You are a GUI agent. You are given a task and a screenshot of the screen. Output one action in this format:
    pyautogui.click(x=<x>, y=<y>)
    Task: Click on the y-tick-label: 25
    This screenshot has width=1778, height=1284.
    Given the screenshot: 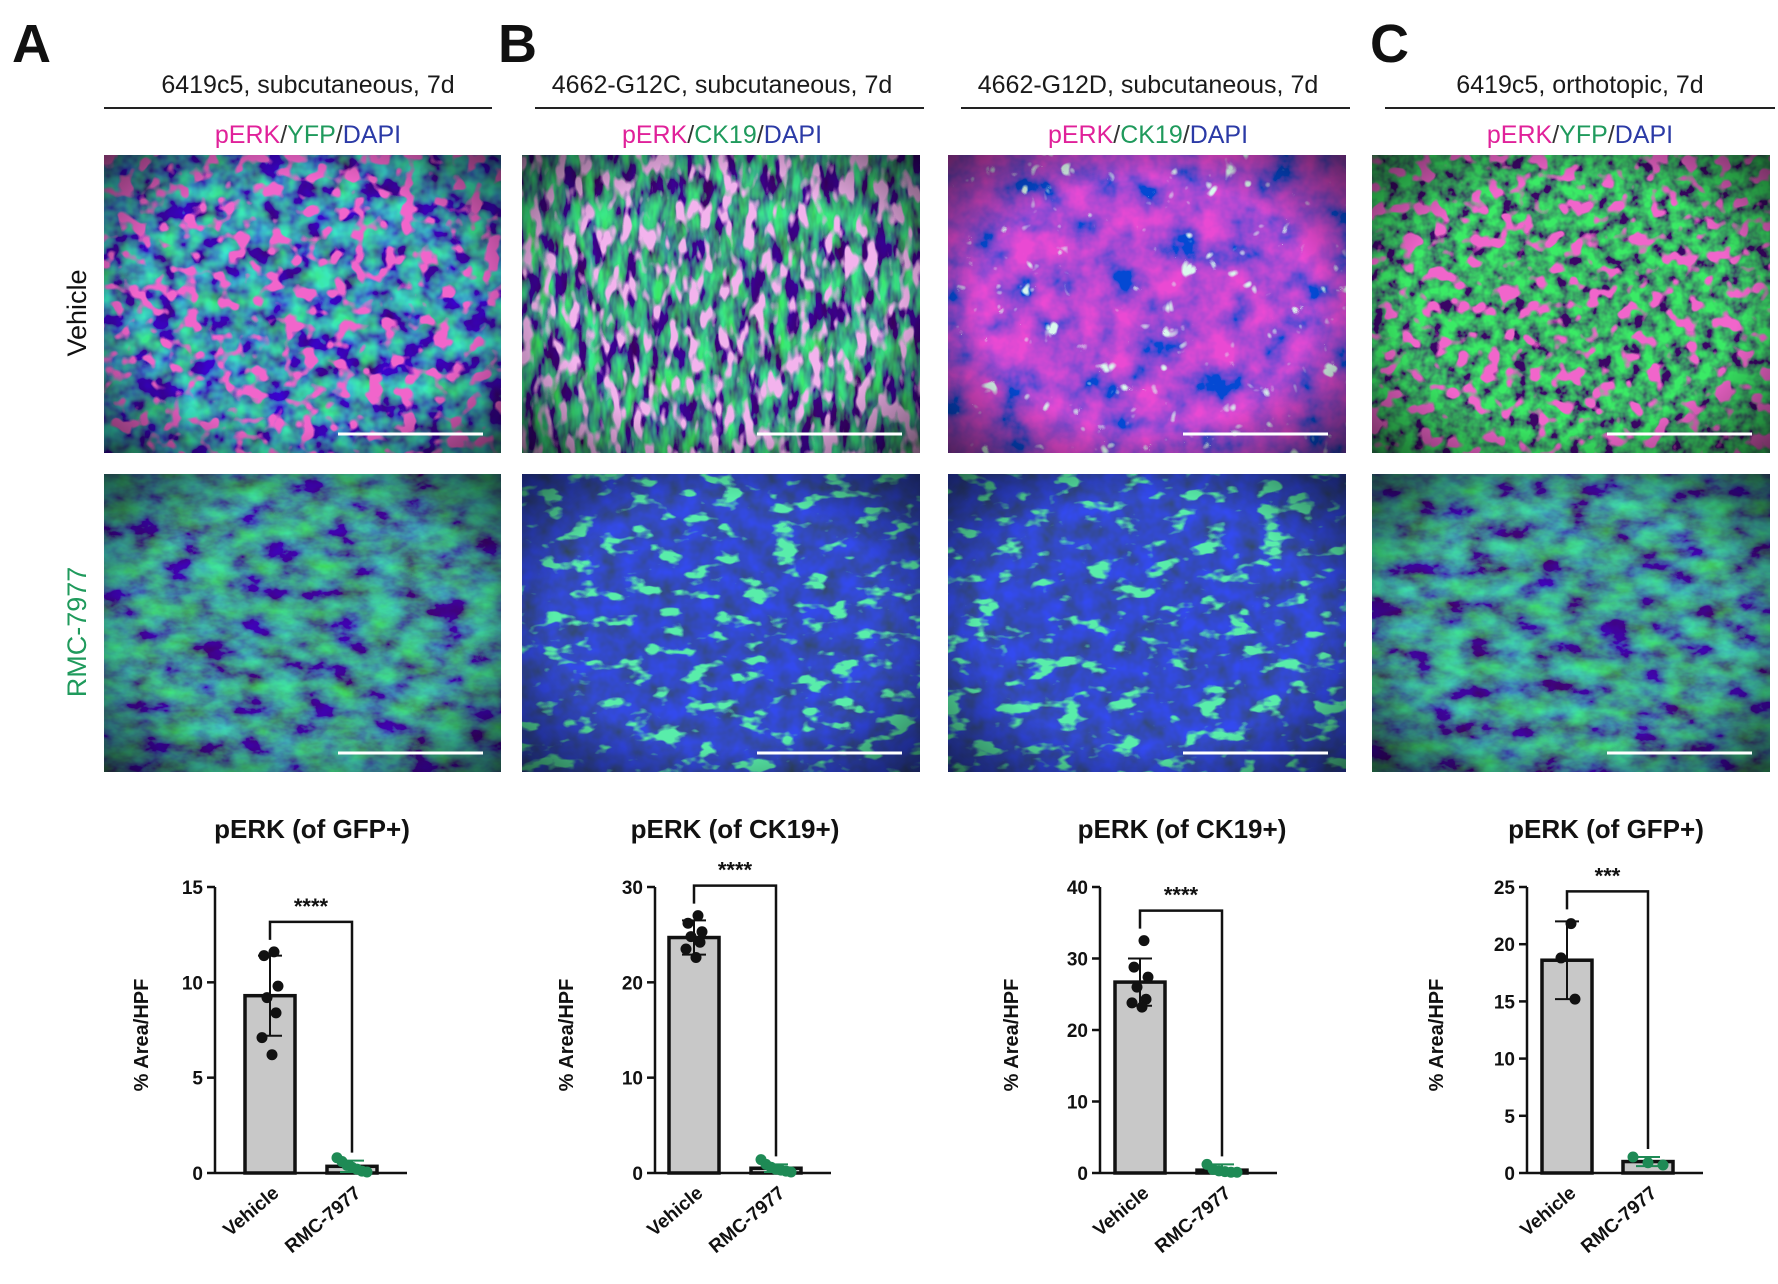 What is the action you would take?
    pyautogui.click(x=1505, y=888)
    